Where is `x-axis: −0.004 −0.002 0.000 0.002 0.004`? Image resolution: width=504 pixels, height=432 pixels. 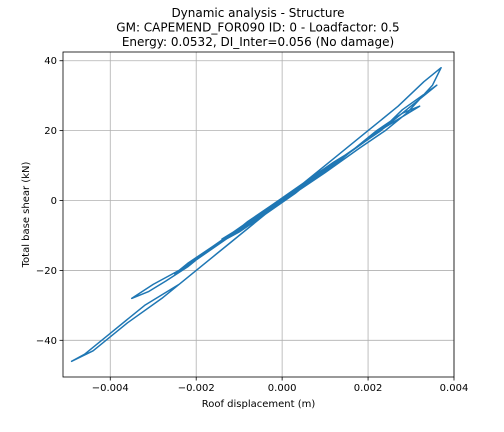 x-axis: −0.004 −0.002 0.000 0.002 0.004 is located at coordinates (280, 385).